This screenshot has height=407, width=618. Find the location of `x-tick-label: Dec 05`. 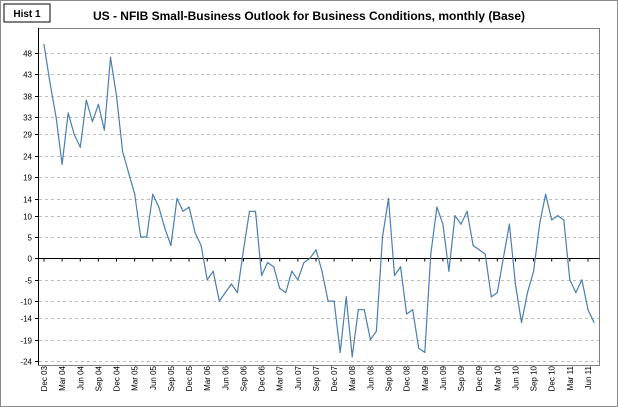

x-tick-label: Dec 05 is located at coordinates (189, 378).